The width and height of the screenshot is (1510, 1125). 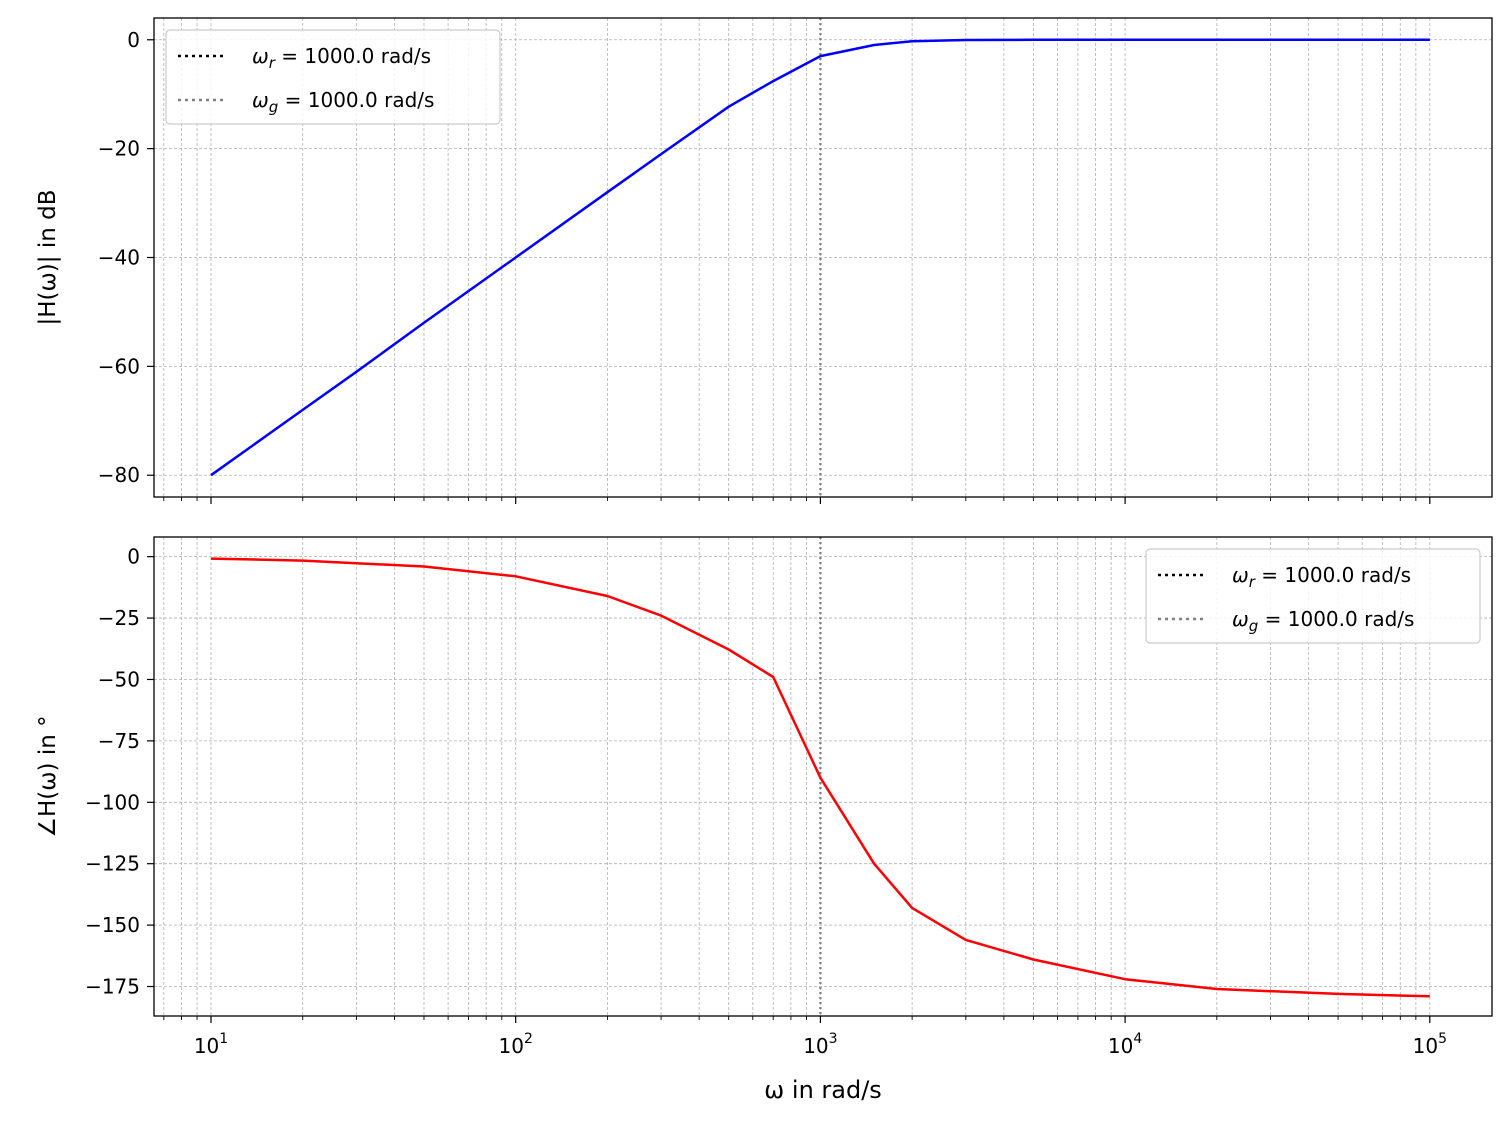 What do you see at coordinates (823, 1090) in the screenshot?
I see `x-axis-label: ω in rad/s` at bounding box center [823, 1090].